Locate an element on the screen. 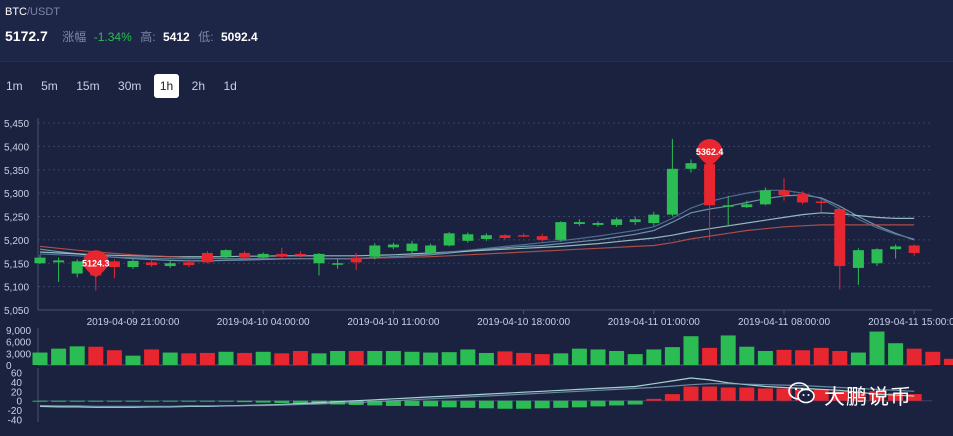 The image size is (953, 436). tab-1m: 1m is located at coordinates (14, 86).